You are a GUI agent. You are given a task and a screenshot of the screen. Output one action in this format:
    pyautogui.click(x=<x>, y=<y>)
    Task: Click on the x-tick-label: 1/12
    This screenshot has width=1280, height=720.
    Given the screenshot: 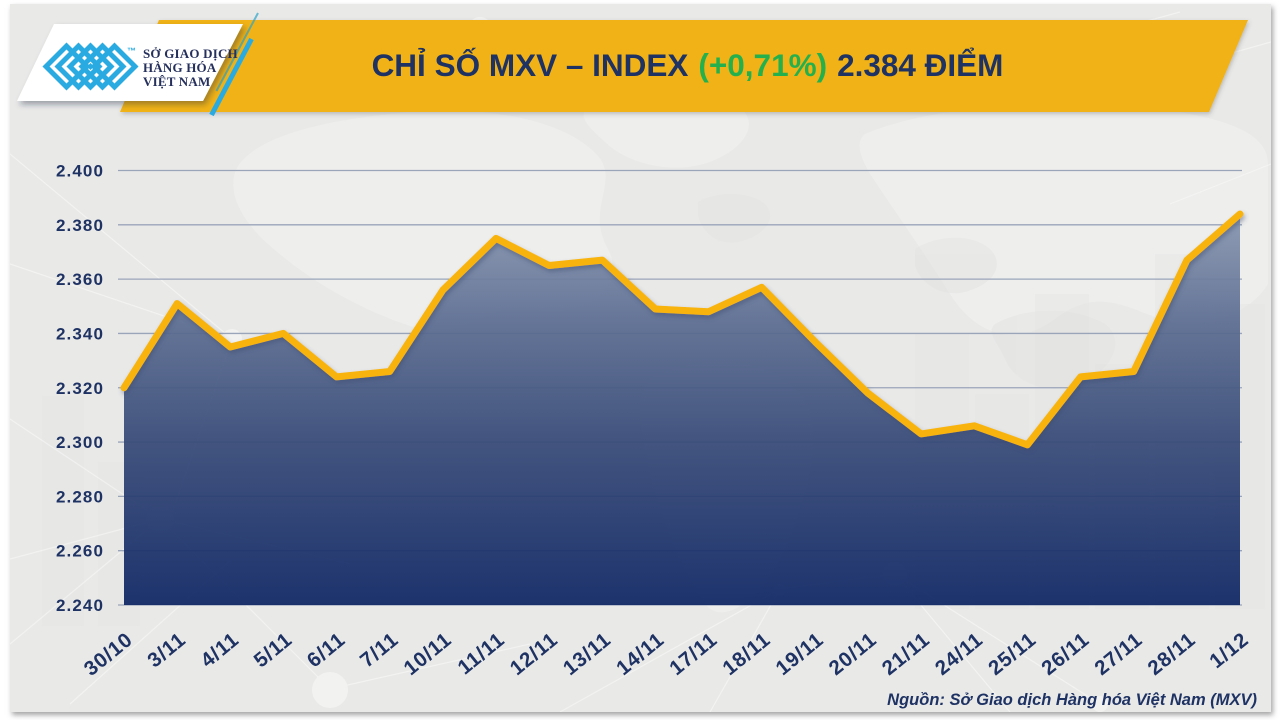 What is the action you would take?
    pyautogui.click(x=1229, y=650)
    